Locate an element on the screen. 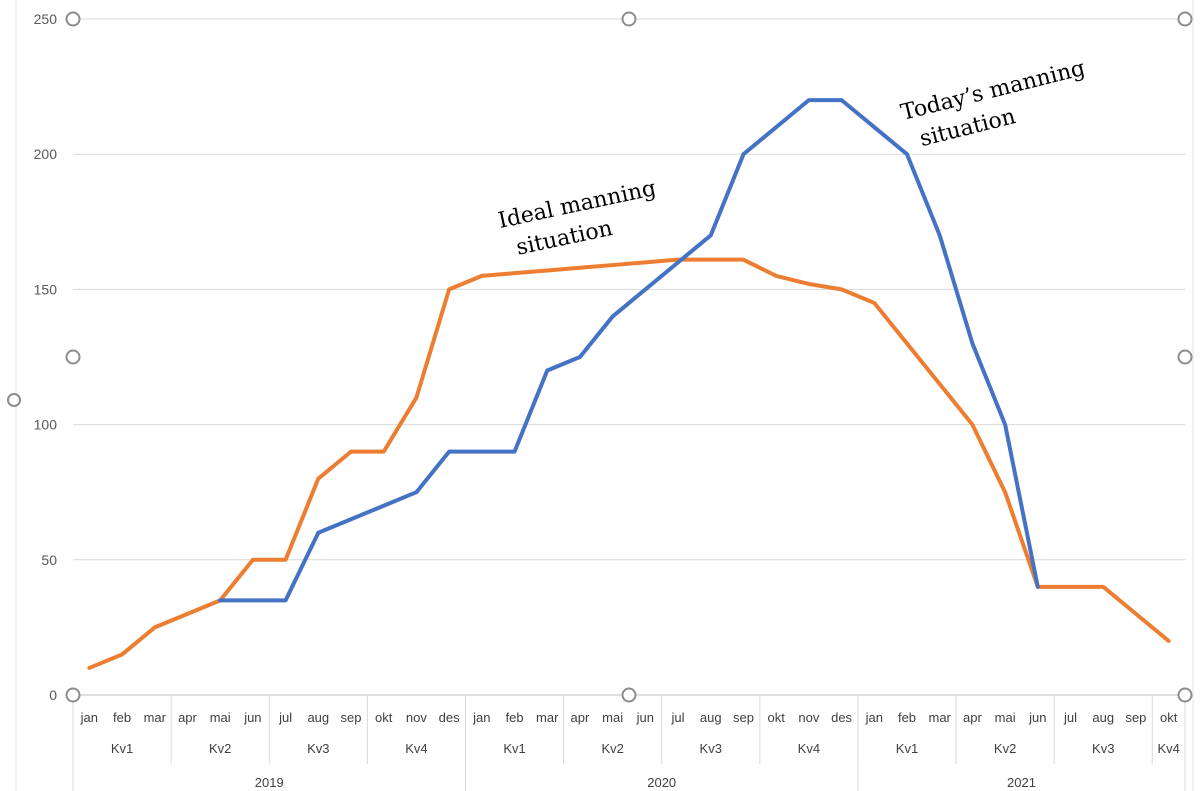 The width and height of the screenshot is (1200, 791). y-tick-label: 250 is located at coordinates (46, 19).